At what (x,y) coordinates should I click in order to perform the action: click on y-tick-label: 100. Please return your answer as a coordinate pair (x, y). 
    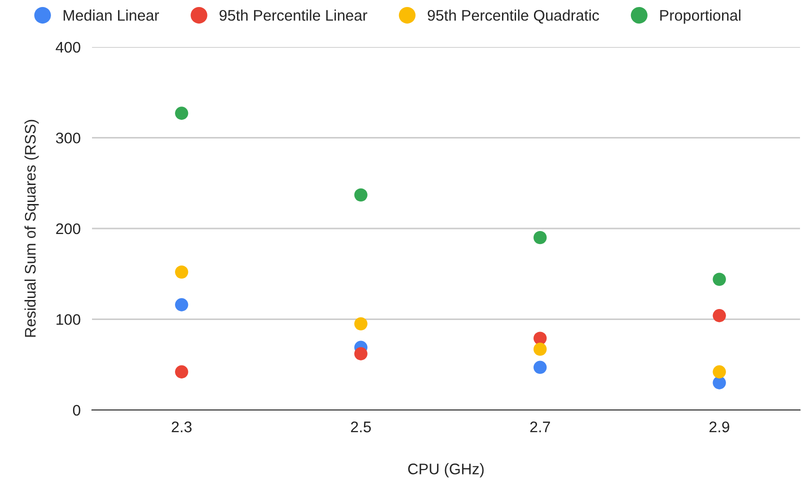
    Looking at the image, I should click on (68, 319).